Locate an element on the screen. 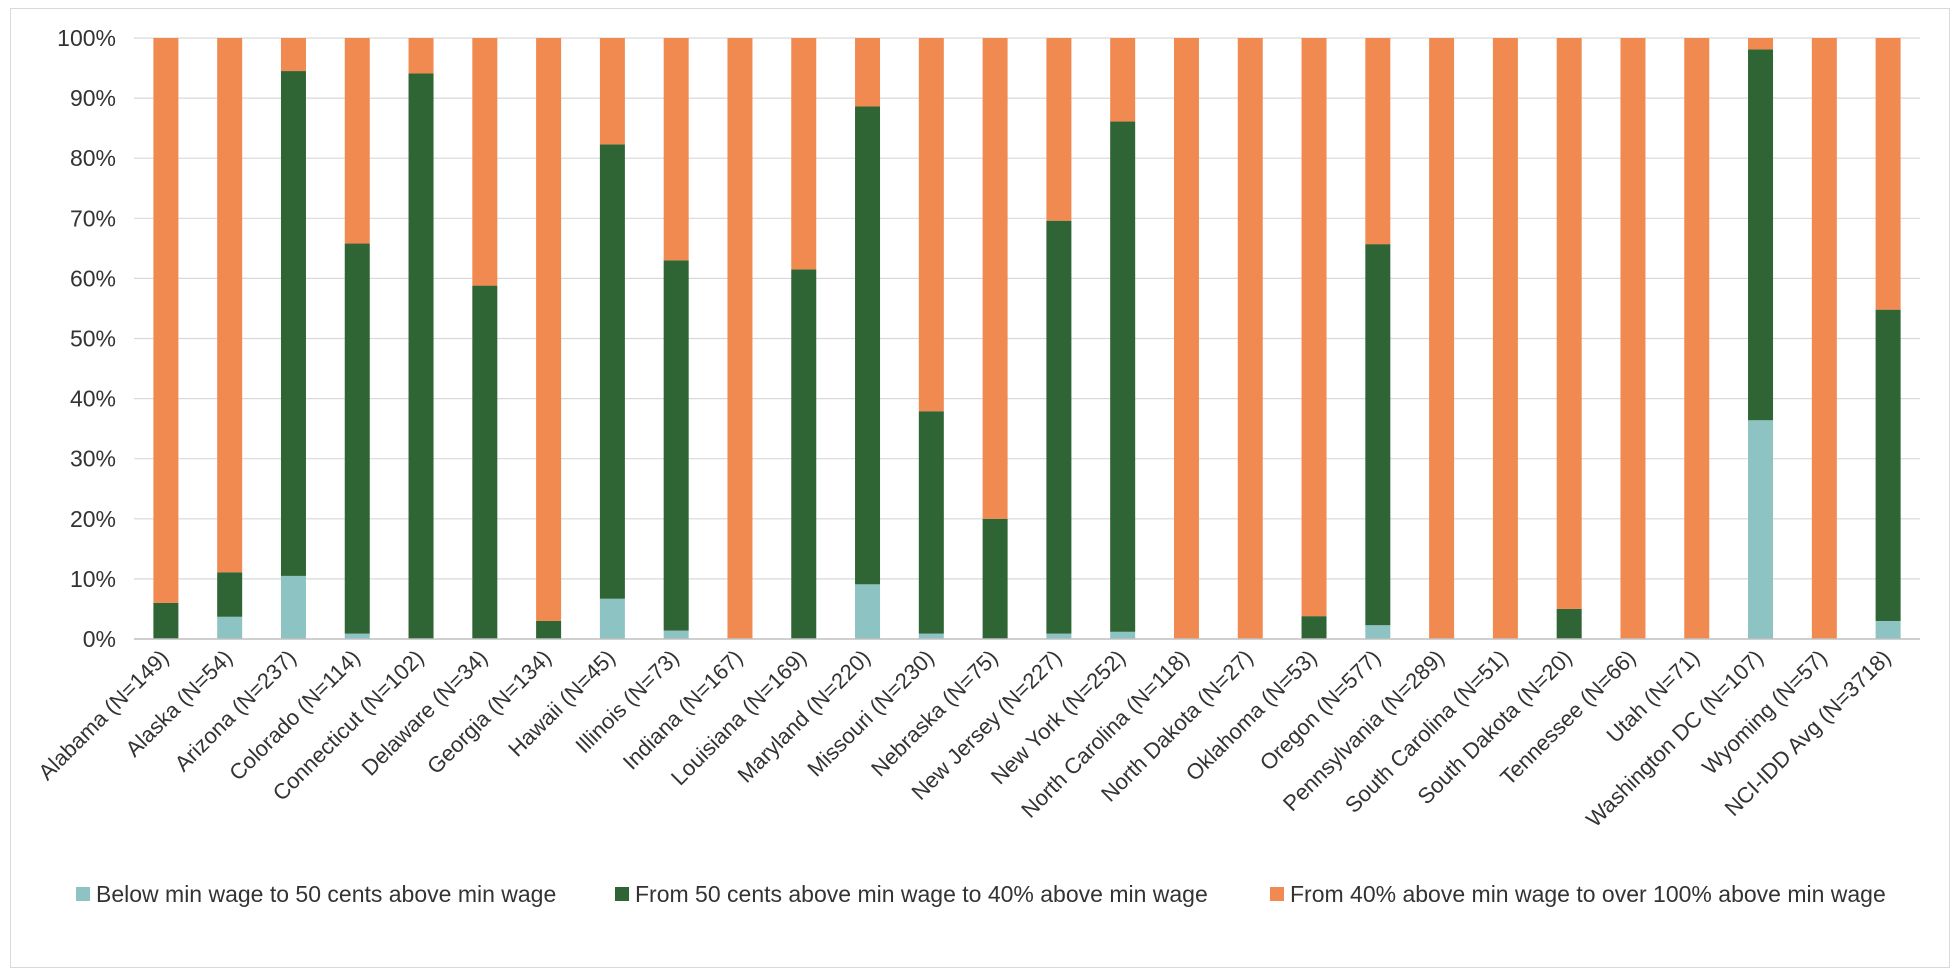  y-tick-label: 40% is located at coordinates (93, 399).